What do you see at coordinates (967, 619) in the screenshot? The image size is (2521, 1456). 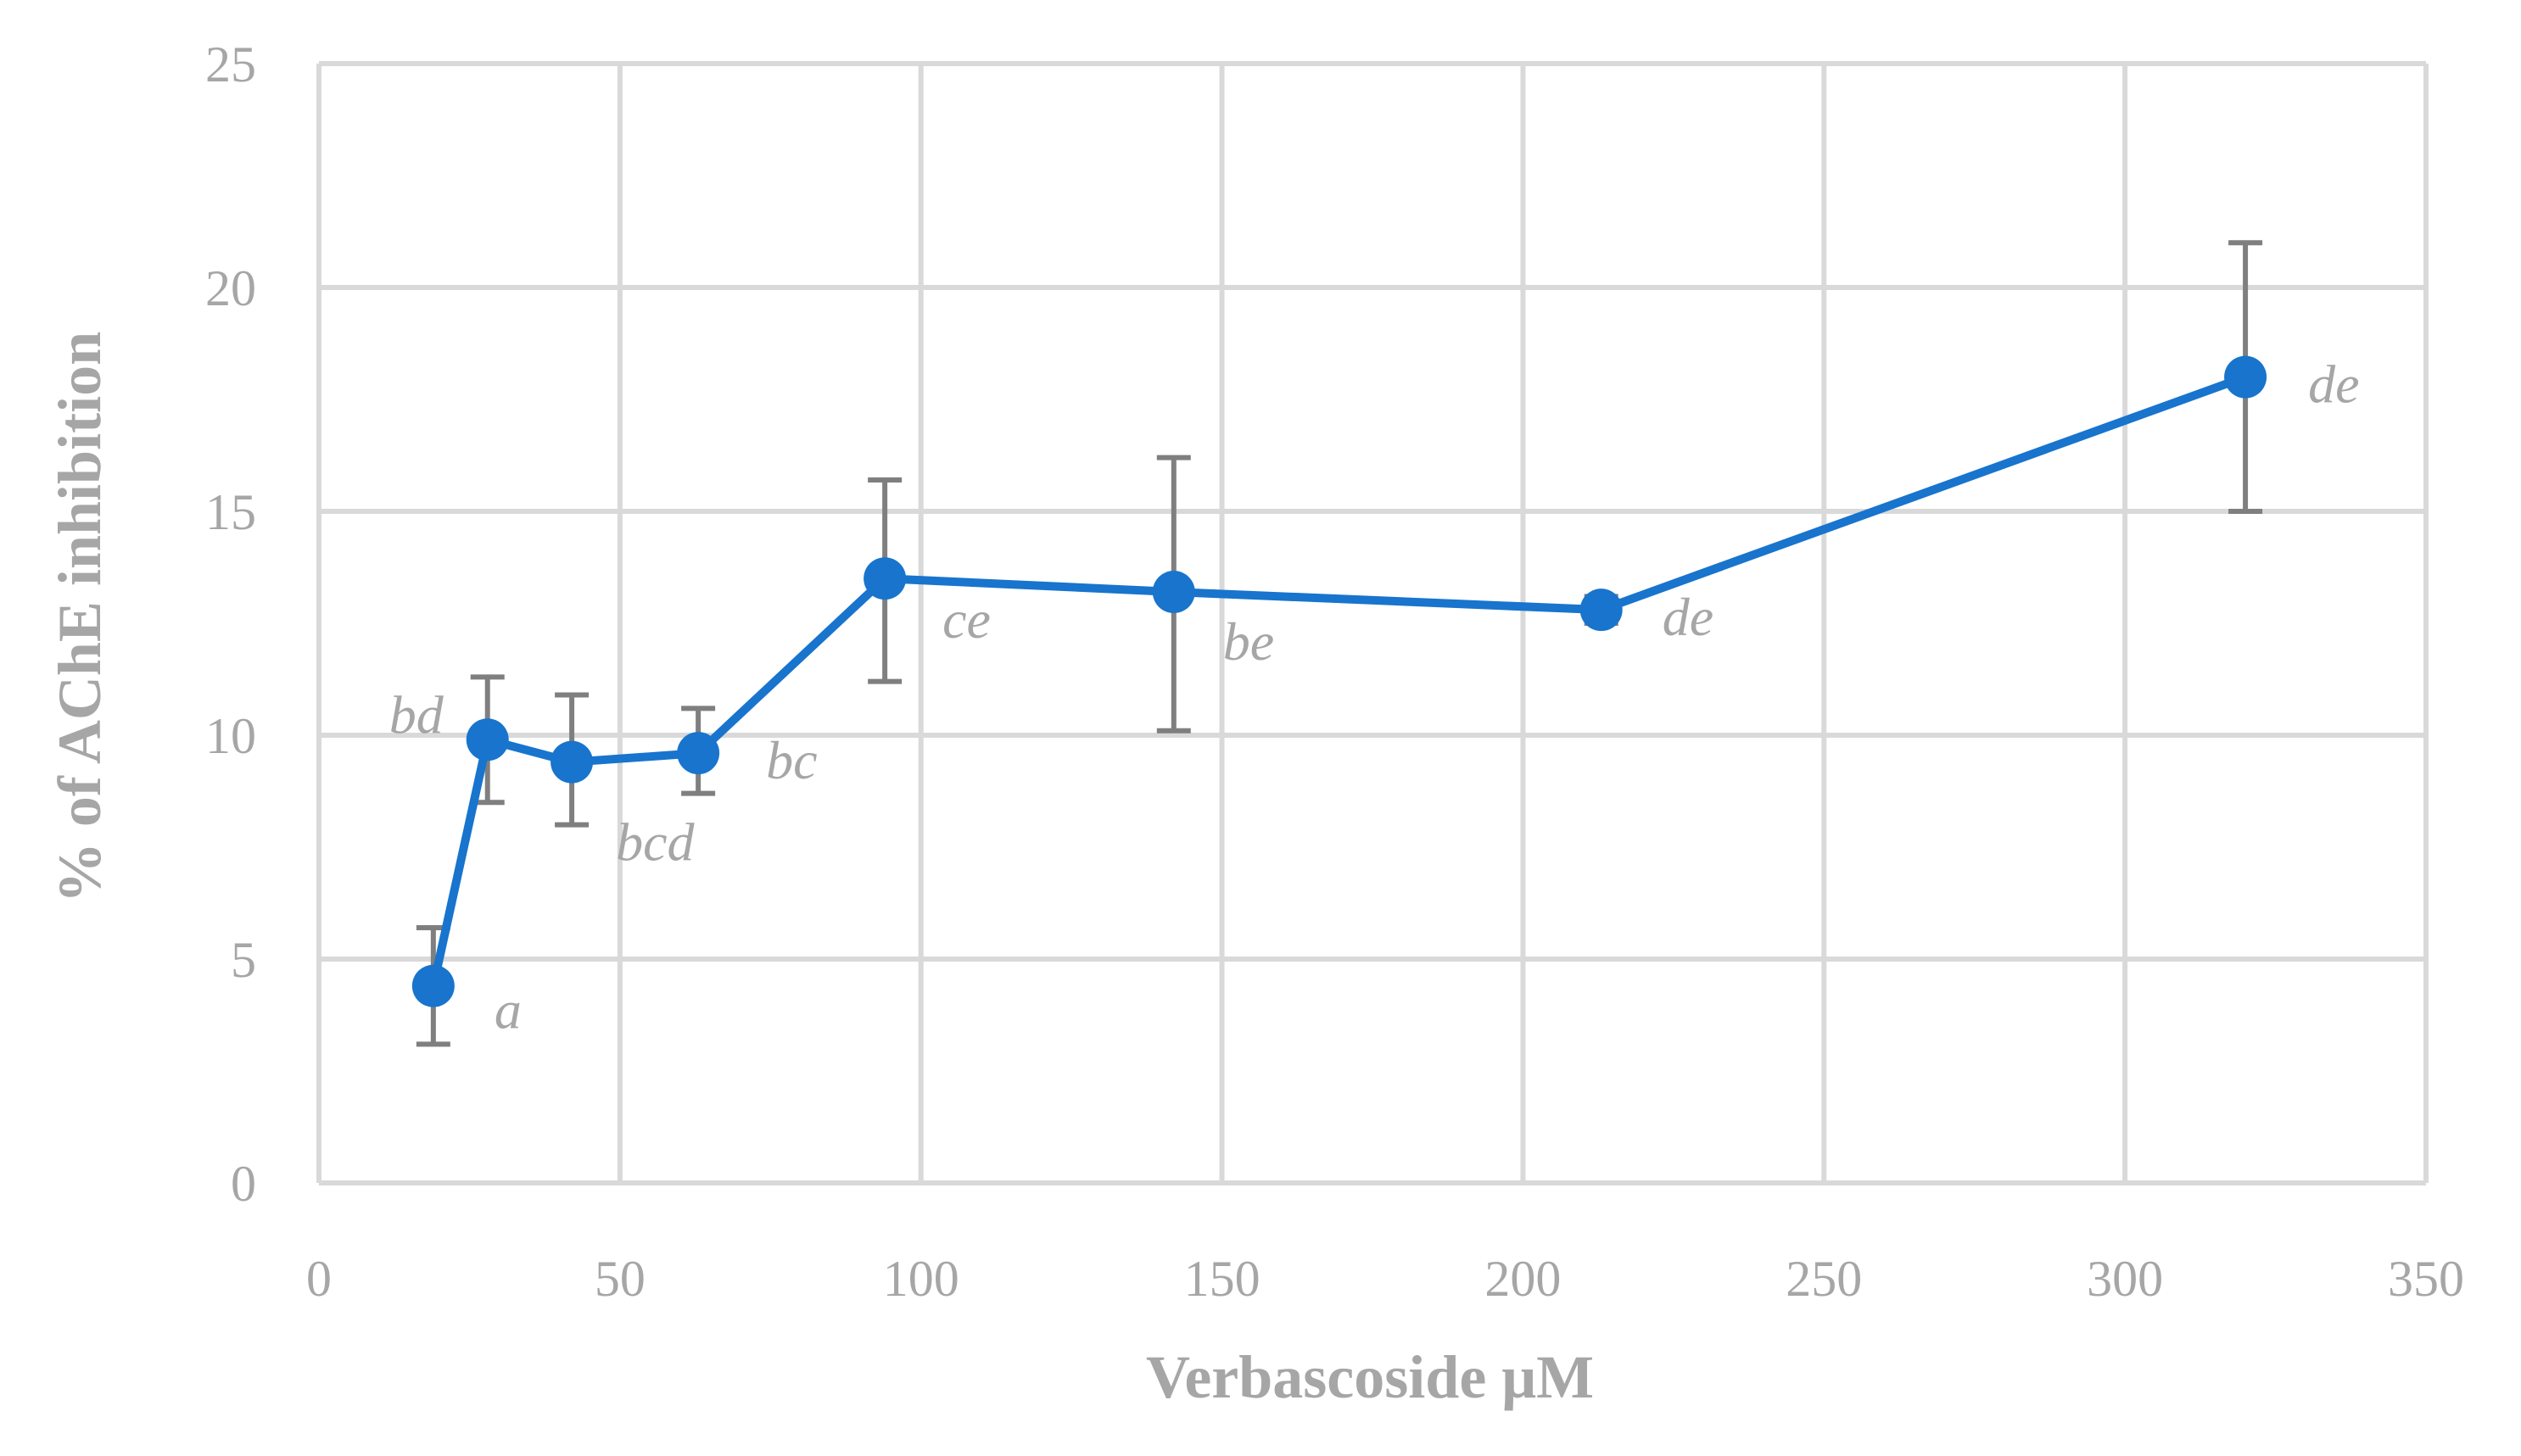 I see `point-label: ce` at bounding box center [967, 619].